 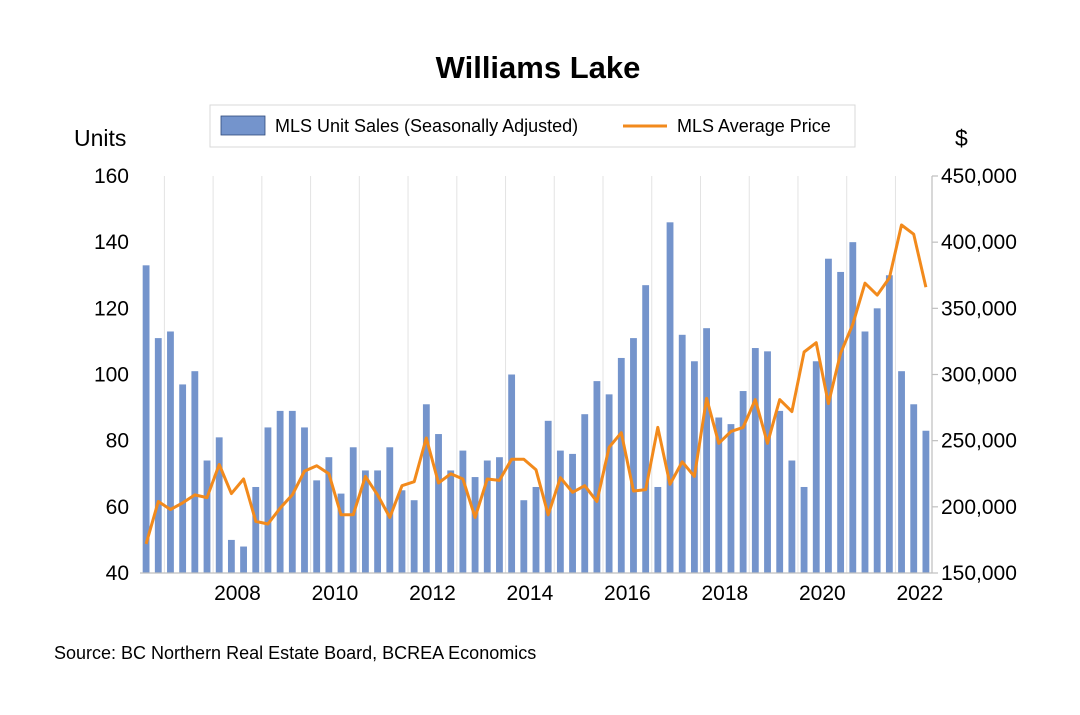 What do you see at coordinates (111, 308) in the screenshot?
I see `left-tick-label: 120` at bounding box center [111, 308].